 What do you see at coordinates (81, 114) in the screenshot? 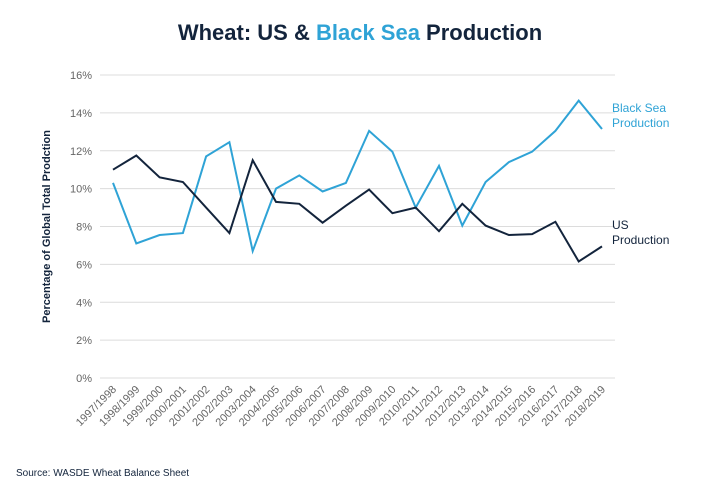
I see `y-tick-label: 14%` at bounding box center [81, 114].